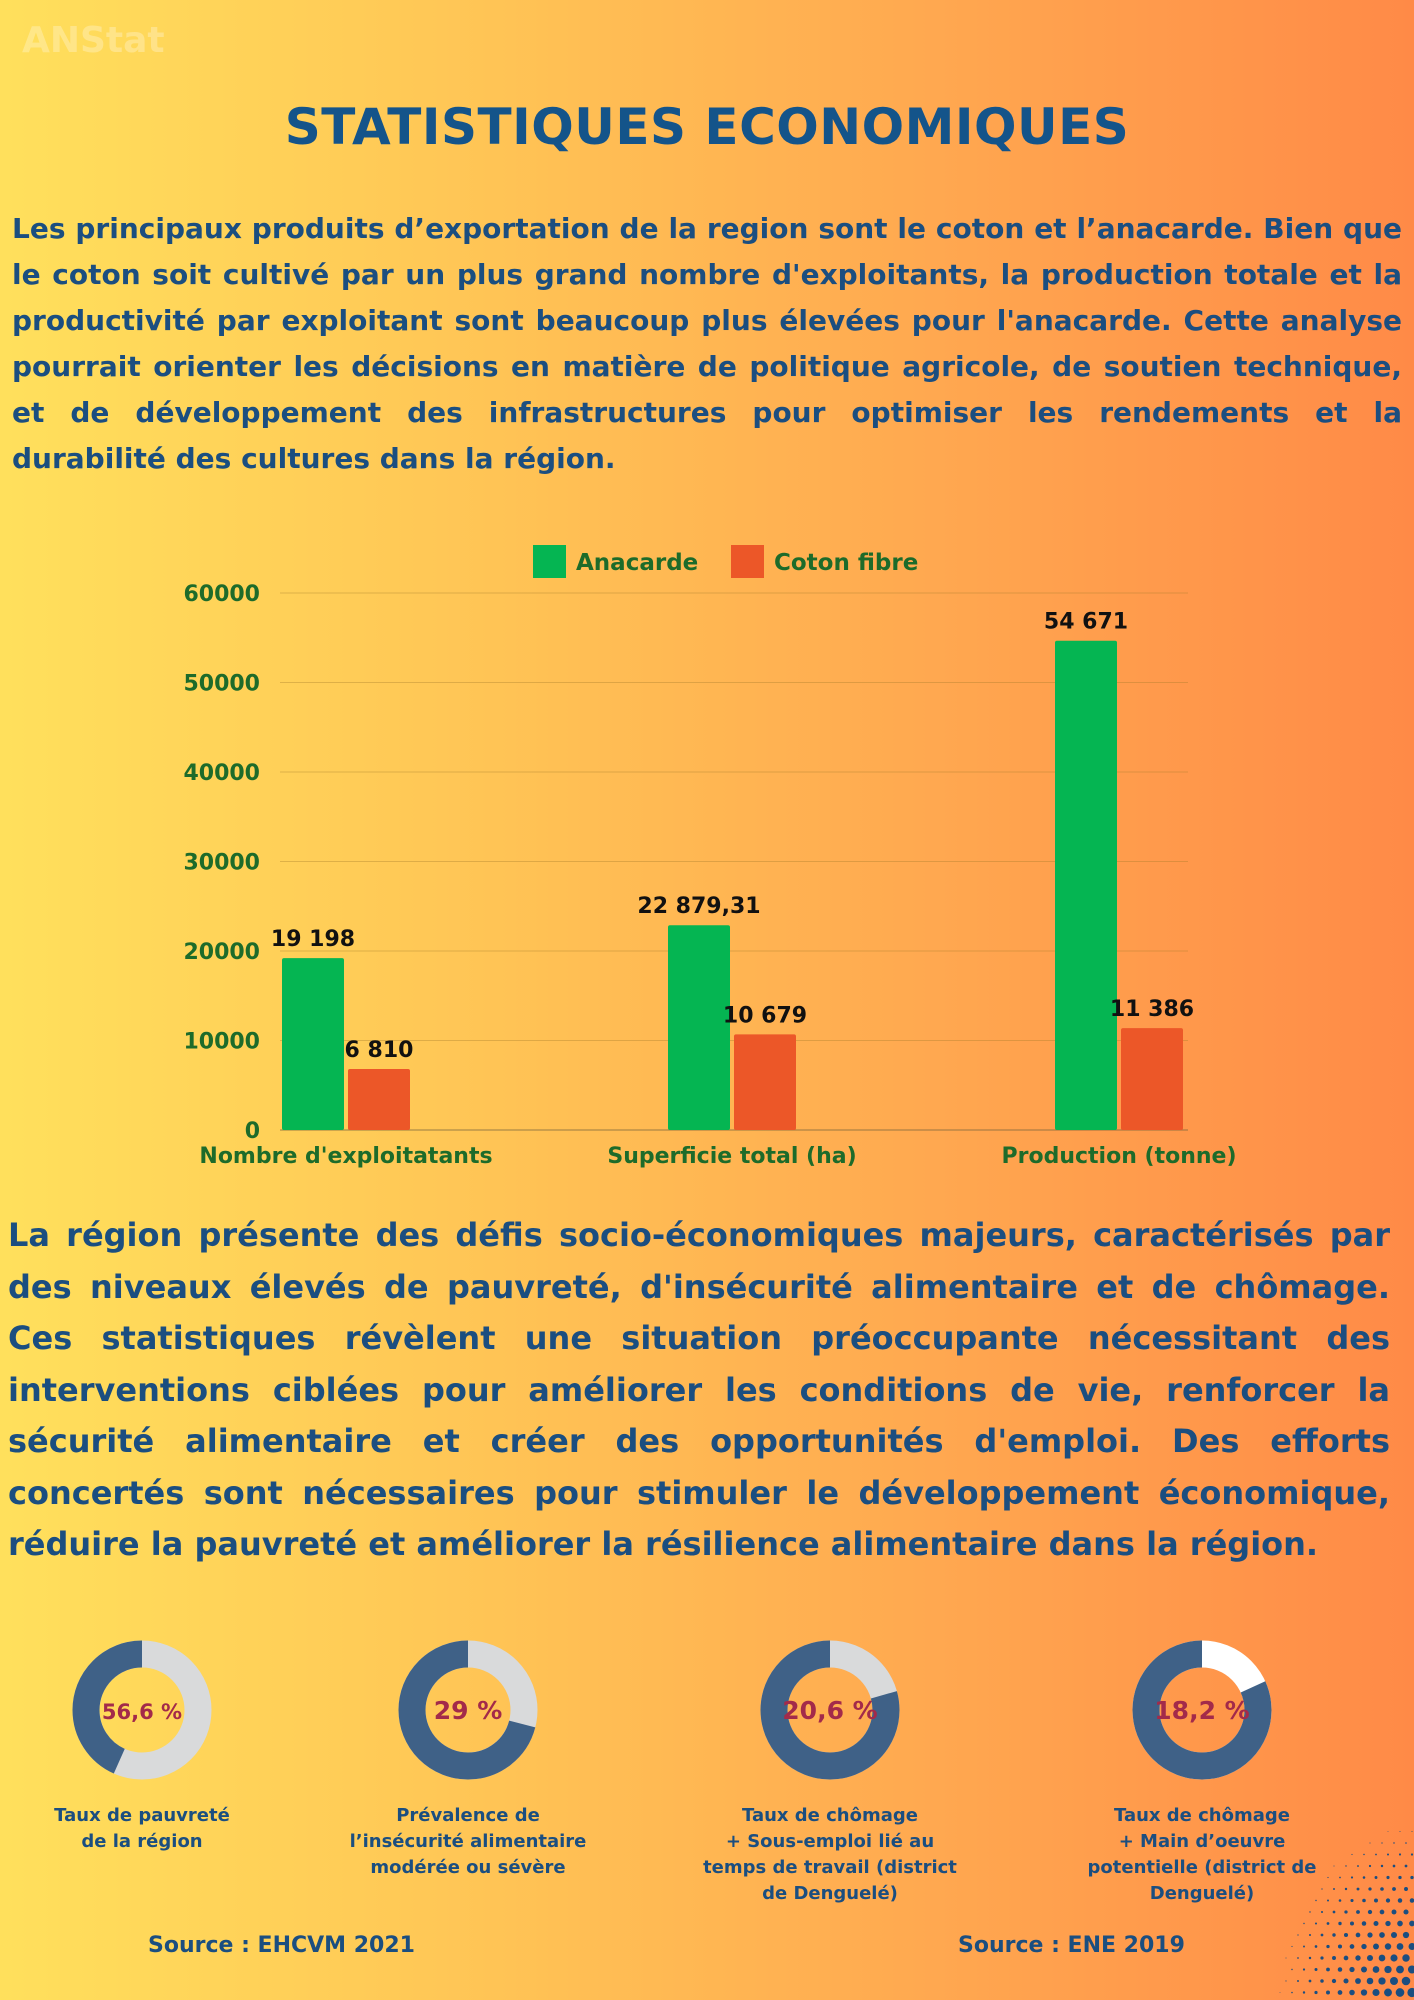  What do you see at coordinates (725, 561) in the screenshot?
I see `chart-legend: Anacarde Coton fibre` at bounding box center [725, 561].